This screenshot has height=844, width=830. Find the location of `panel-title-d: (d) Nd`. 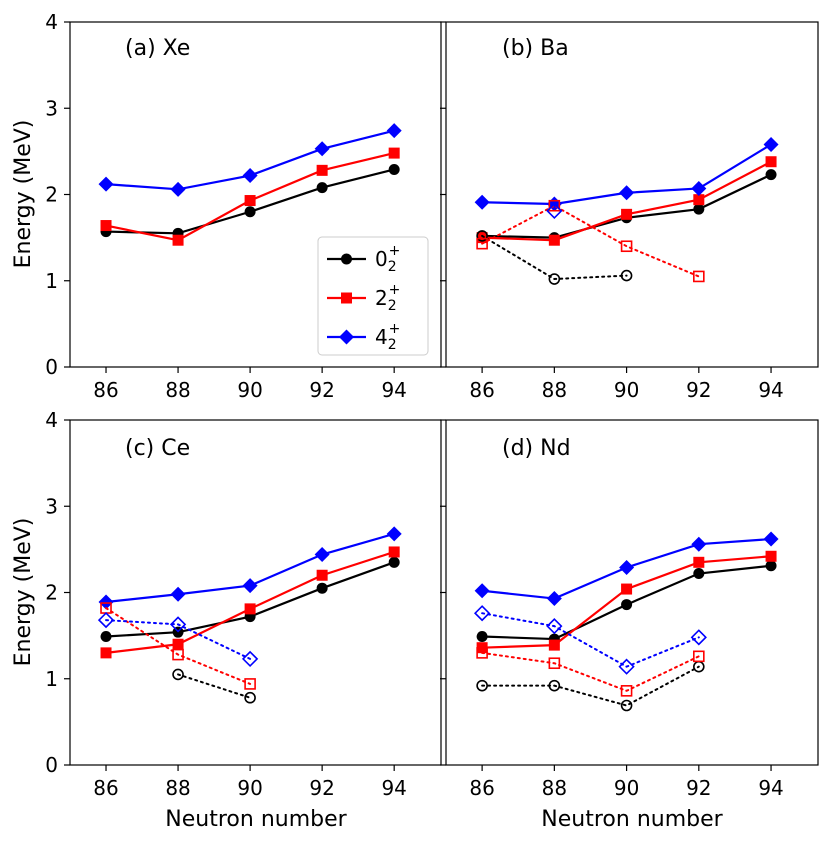

panel-title-d: (d) Nd is located at coordinates (536, 448).